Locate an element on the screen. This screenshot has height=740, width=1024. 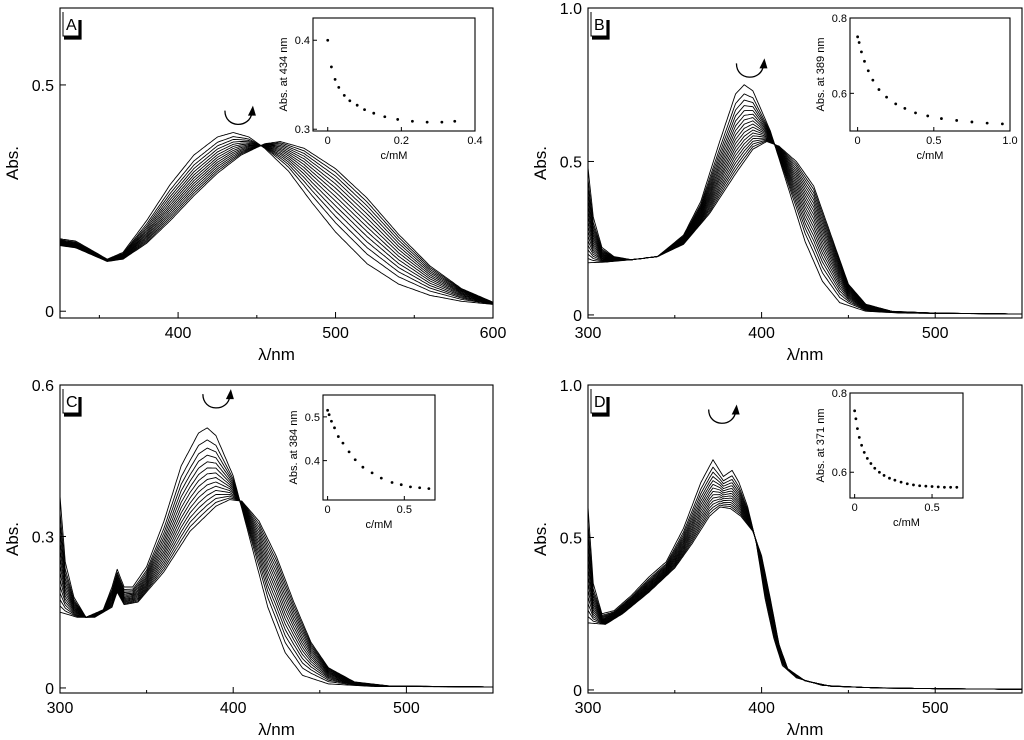
x-axis-label: λ/nm is located at coordinates (805, 354).